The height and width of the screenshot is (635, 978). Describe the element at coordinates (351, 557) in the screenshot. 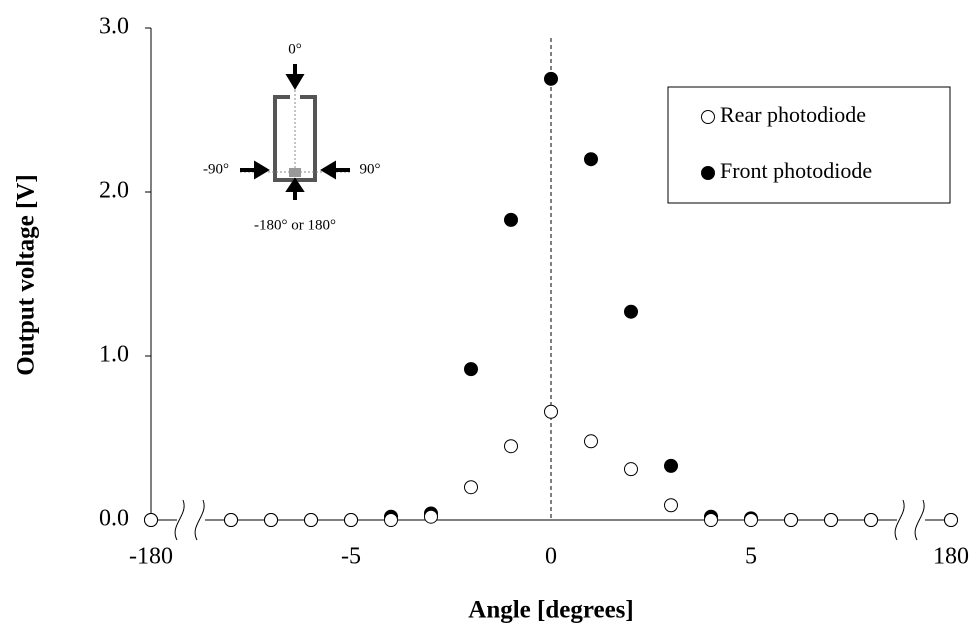

I see `x-tick-label: -5` at that location.